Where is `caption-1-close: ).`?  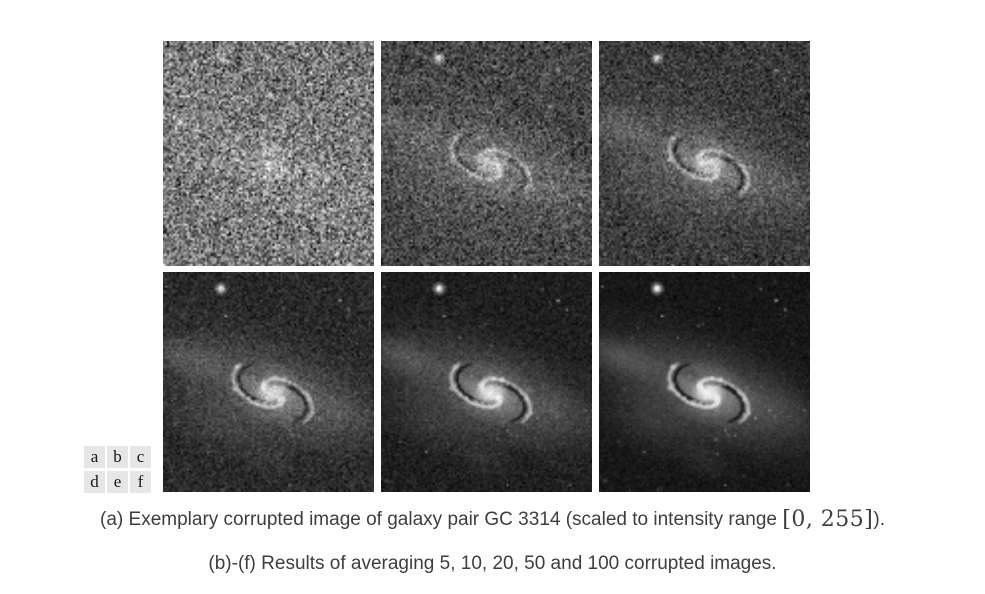 caption-1-close: ). is located at coordinates (879, 519).